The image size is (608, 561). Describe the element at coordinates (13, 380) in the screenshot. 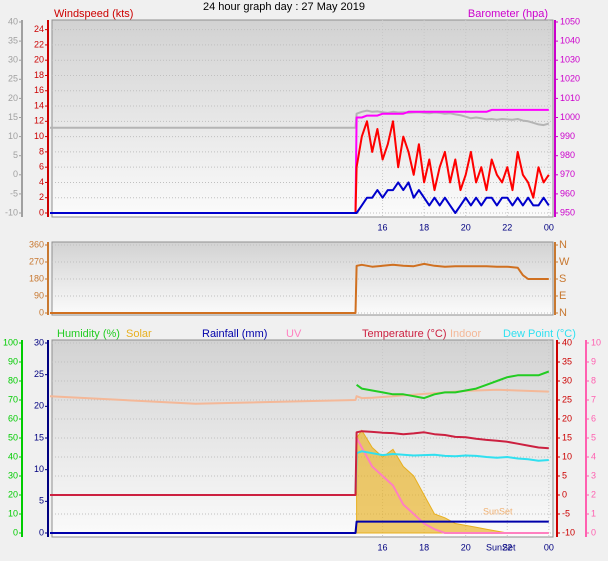

I see `y-tick-label: 80` at that location.